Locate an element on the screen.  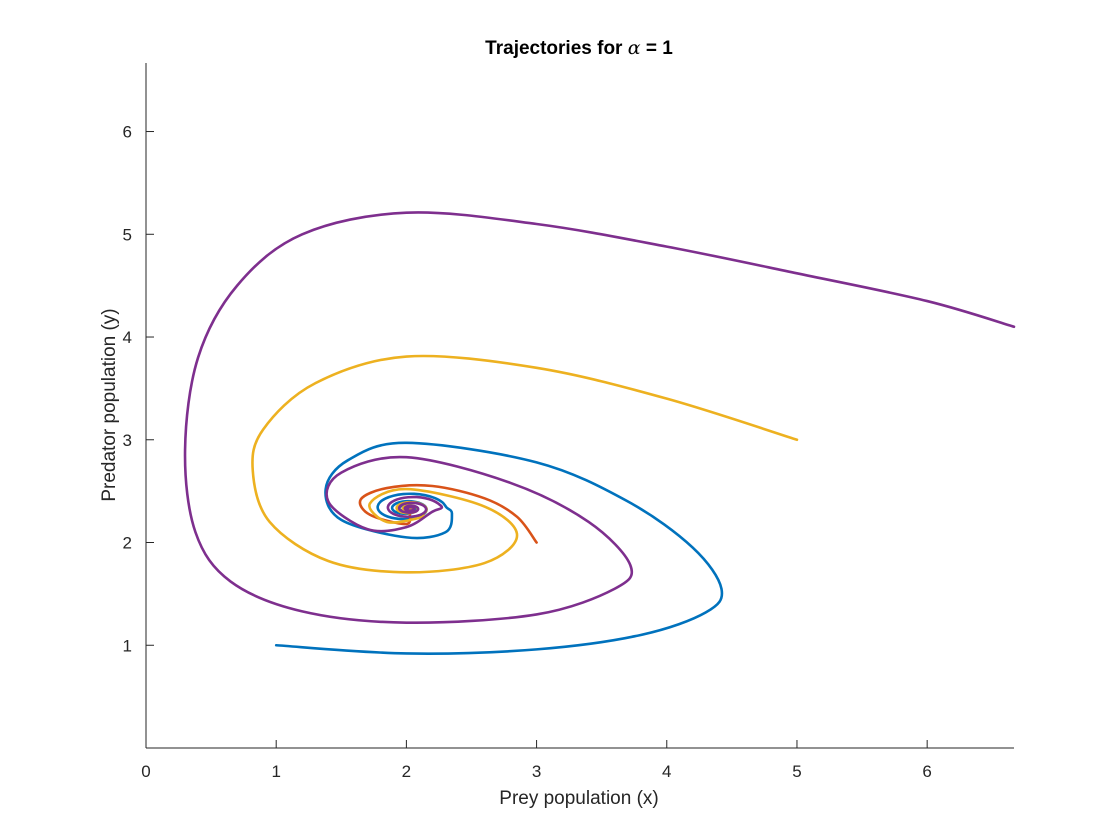
x-axis-ticks: 0 1 2 3 4 5 6 is located at coordinates (536, 760).